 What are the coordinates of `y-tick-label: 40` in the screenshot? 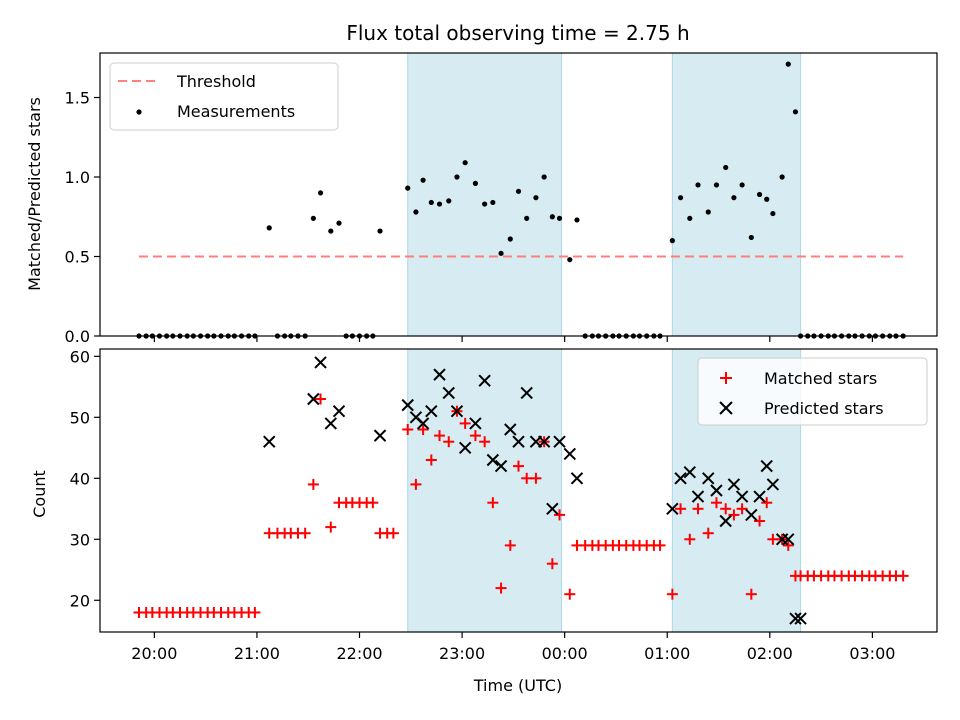 It's located at (80, 478).